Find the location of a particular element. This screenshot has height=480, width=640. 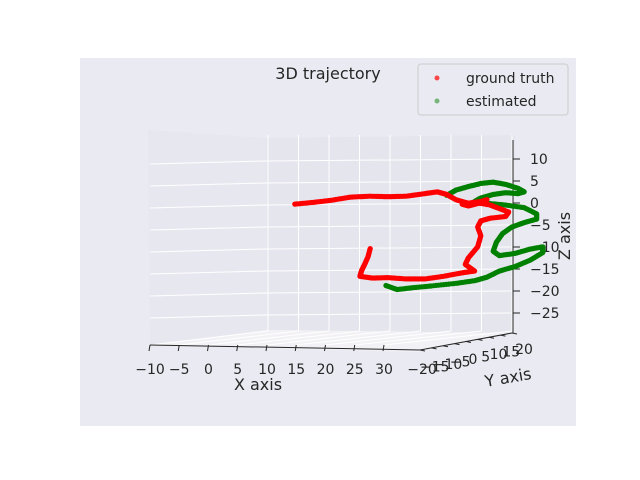

y-tick-label: 0 is located at coordinates (473, 360).